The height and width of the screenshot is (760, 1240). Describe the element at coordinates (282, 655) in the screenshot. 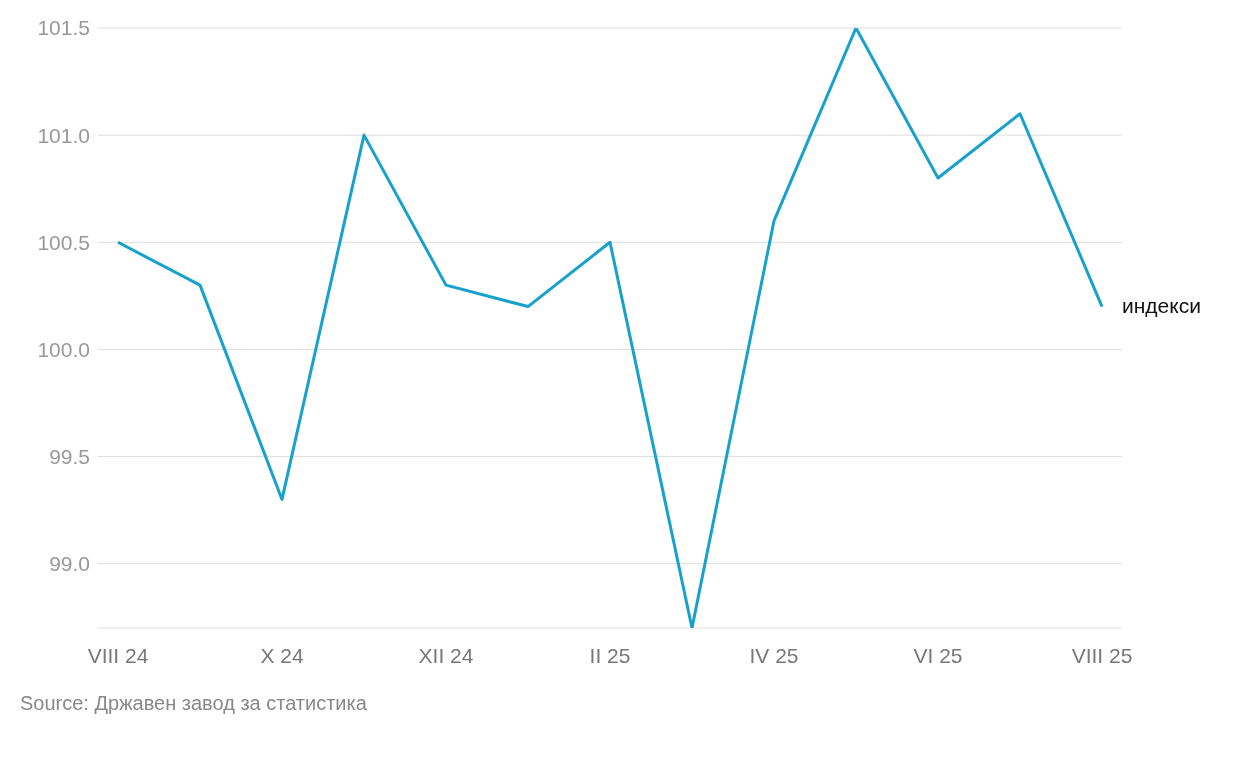

I see `x-tick-label: X 24` at that location.